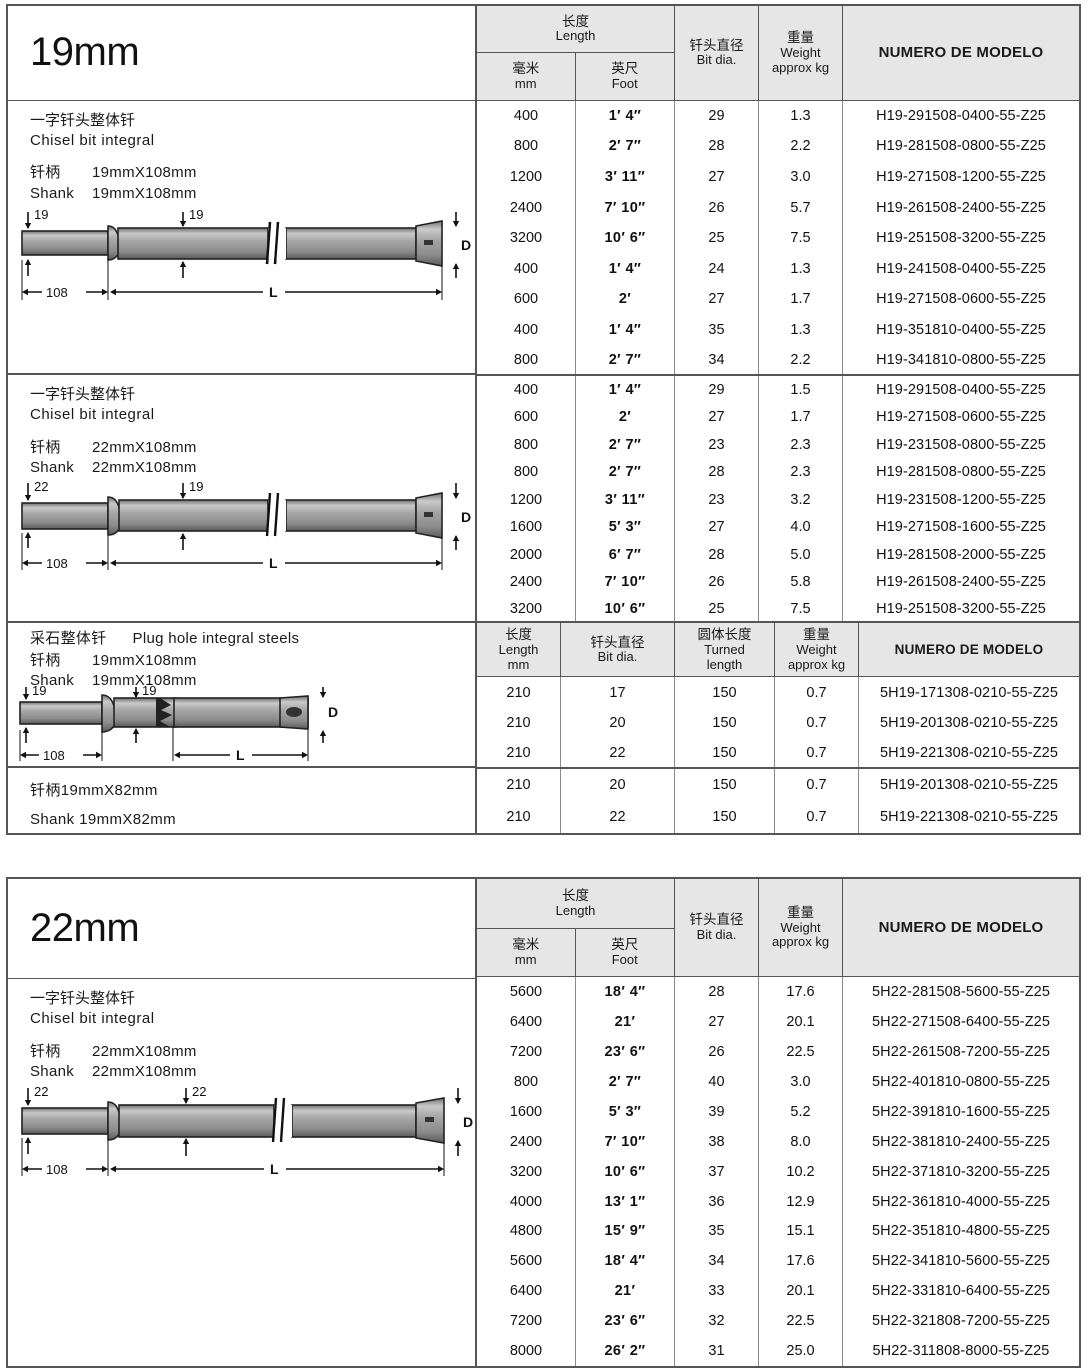 This screenshot has height=1372, width=1087. What do you see at coordinates (252, 183) in the screenshot?
I see `panel-shank-spec: 钎柄 19mmX108mm Shank 19mmX108mm` at bounding box center [252, 183].